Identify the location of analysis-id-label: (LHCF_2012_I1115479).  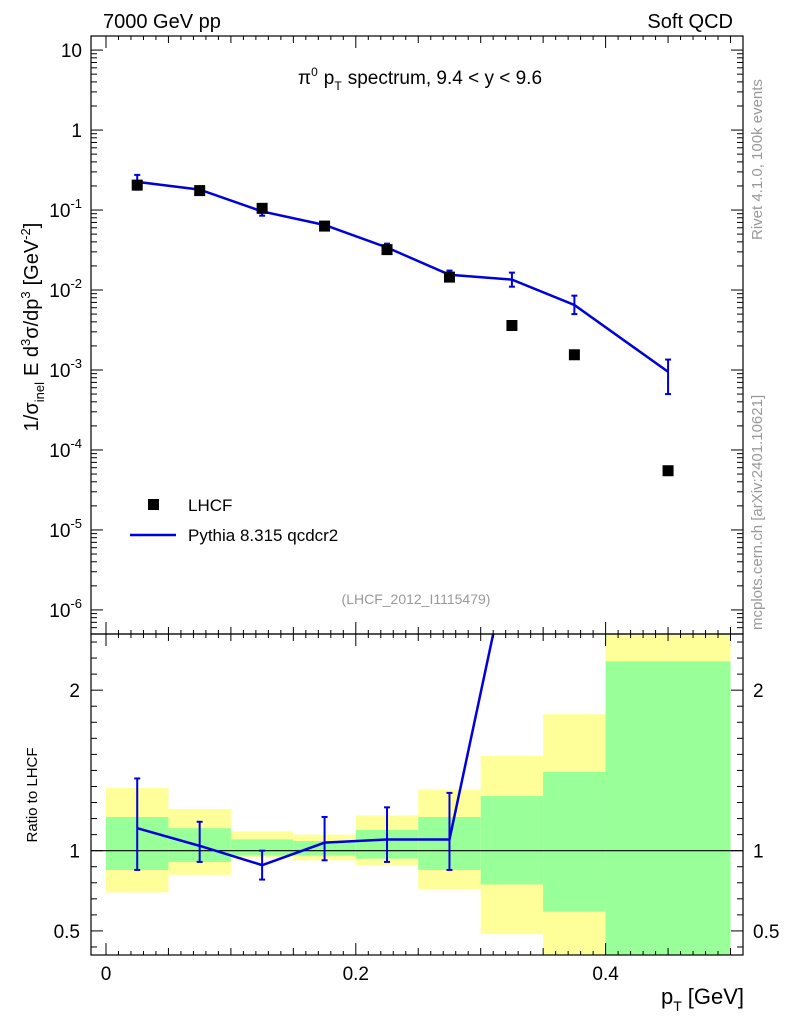
(416, 599).